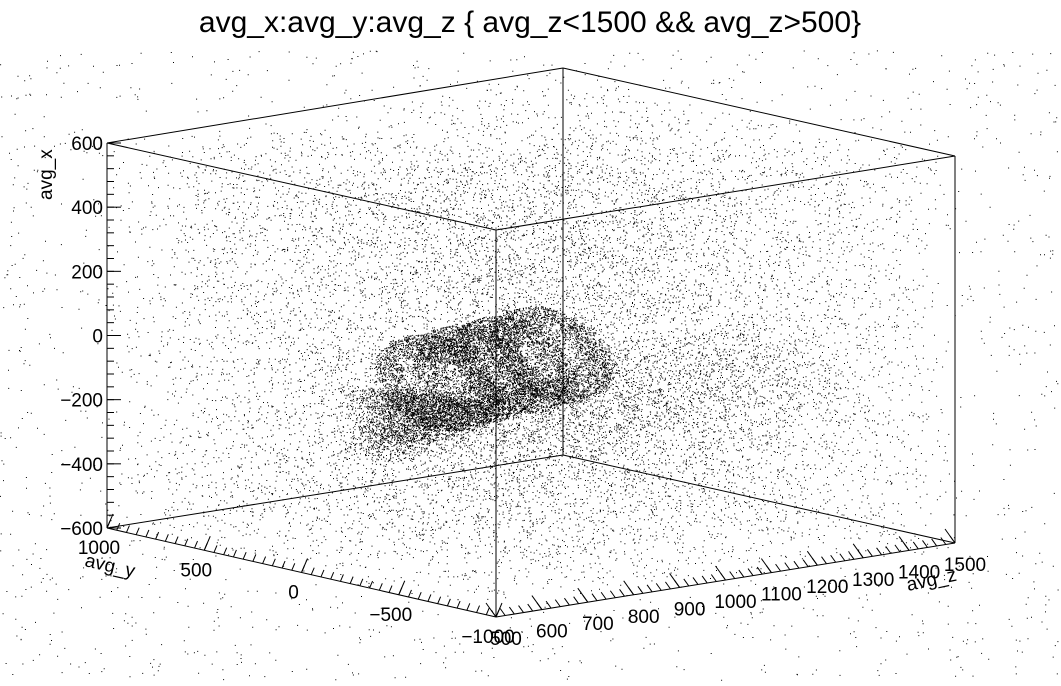  I want to click on x-tick-label: 700, so click(598, 624).